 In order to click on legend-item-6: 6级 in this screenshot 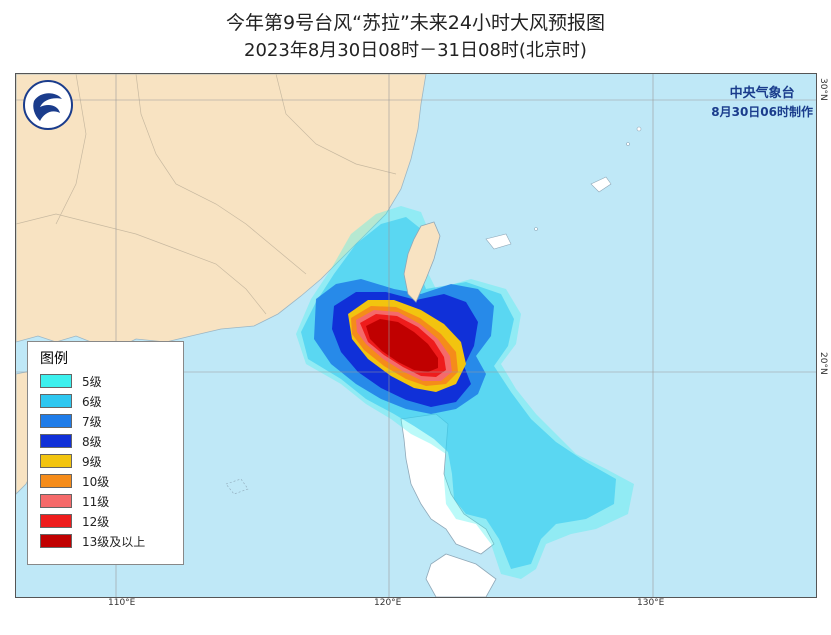, I will do `click(71, 401)`.